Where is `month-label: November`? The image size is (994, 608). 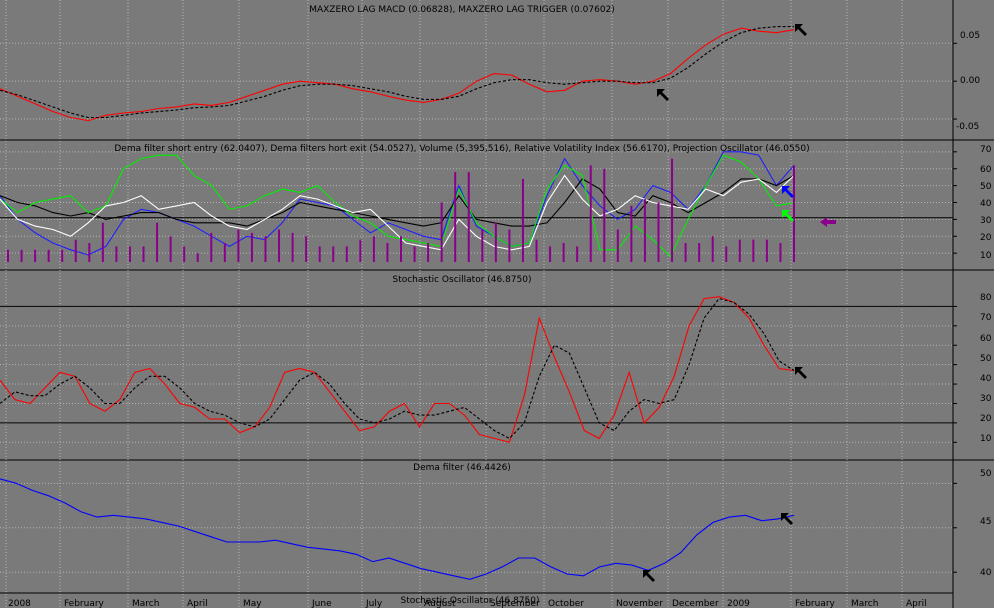 month-label: November is located at coordinates (639, 603).